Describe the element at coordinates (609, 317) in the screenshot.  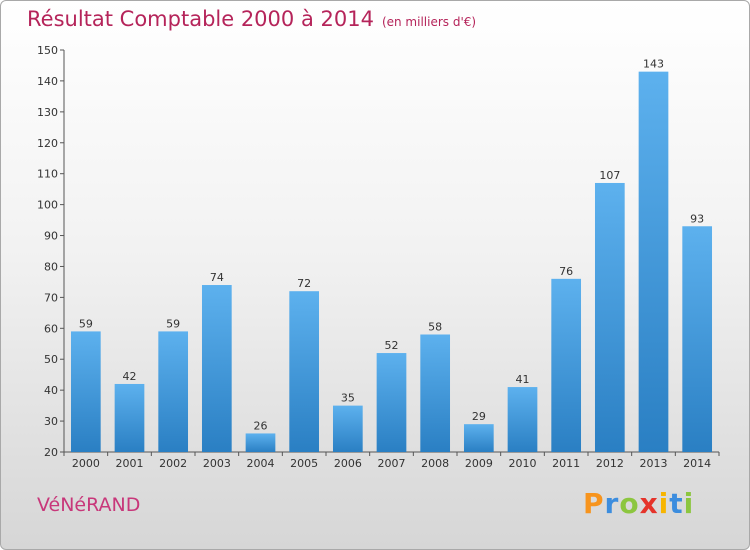
I see `bar-2012` at that location.